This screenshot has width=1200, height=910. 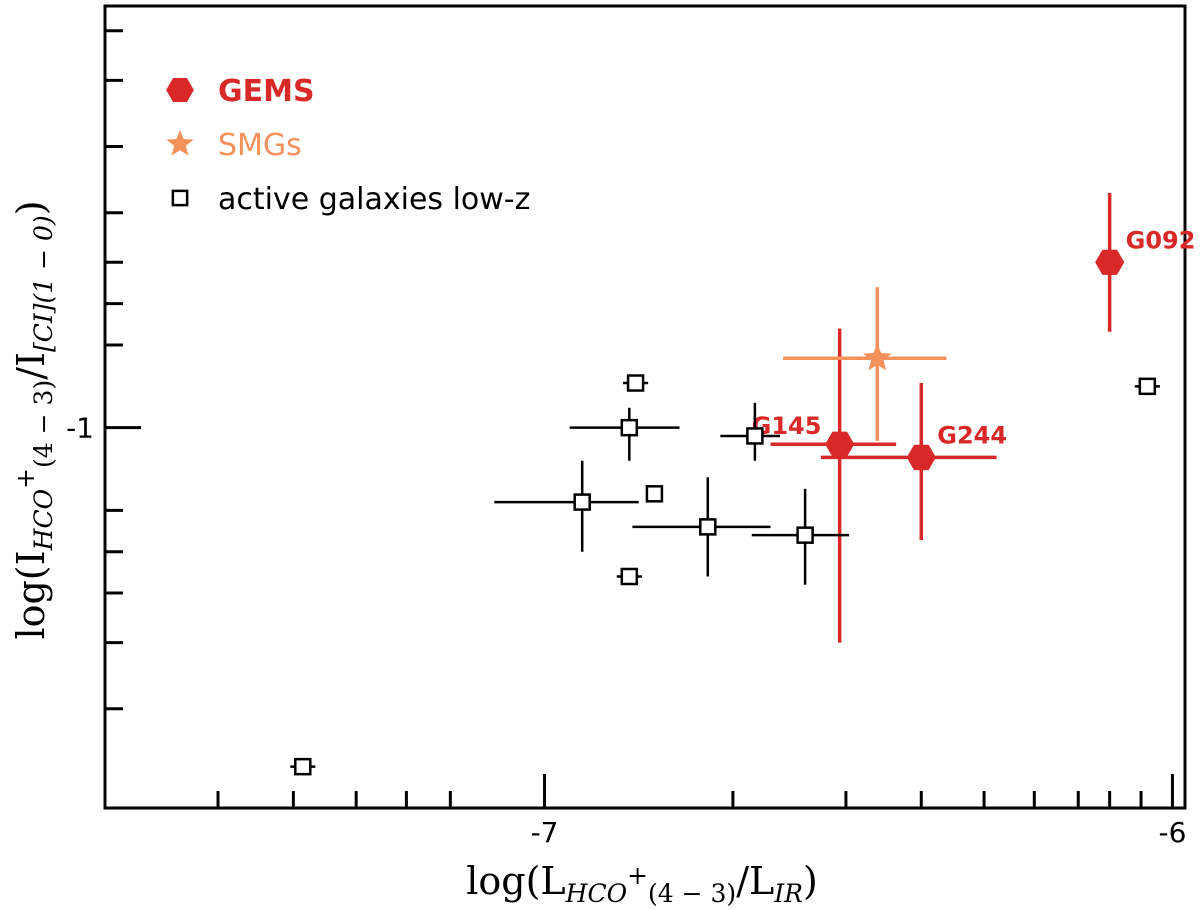 I want to click on legend-entry: GEMS, so click(x=240, y=91).